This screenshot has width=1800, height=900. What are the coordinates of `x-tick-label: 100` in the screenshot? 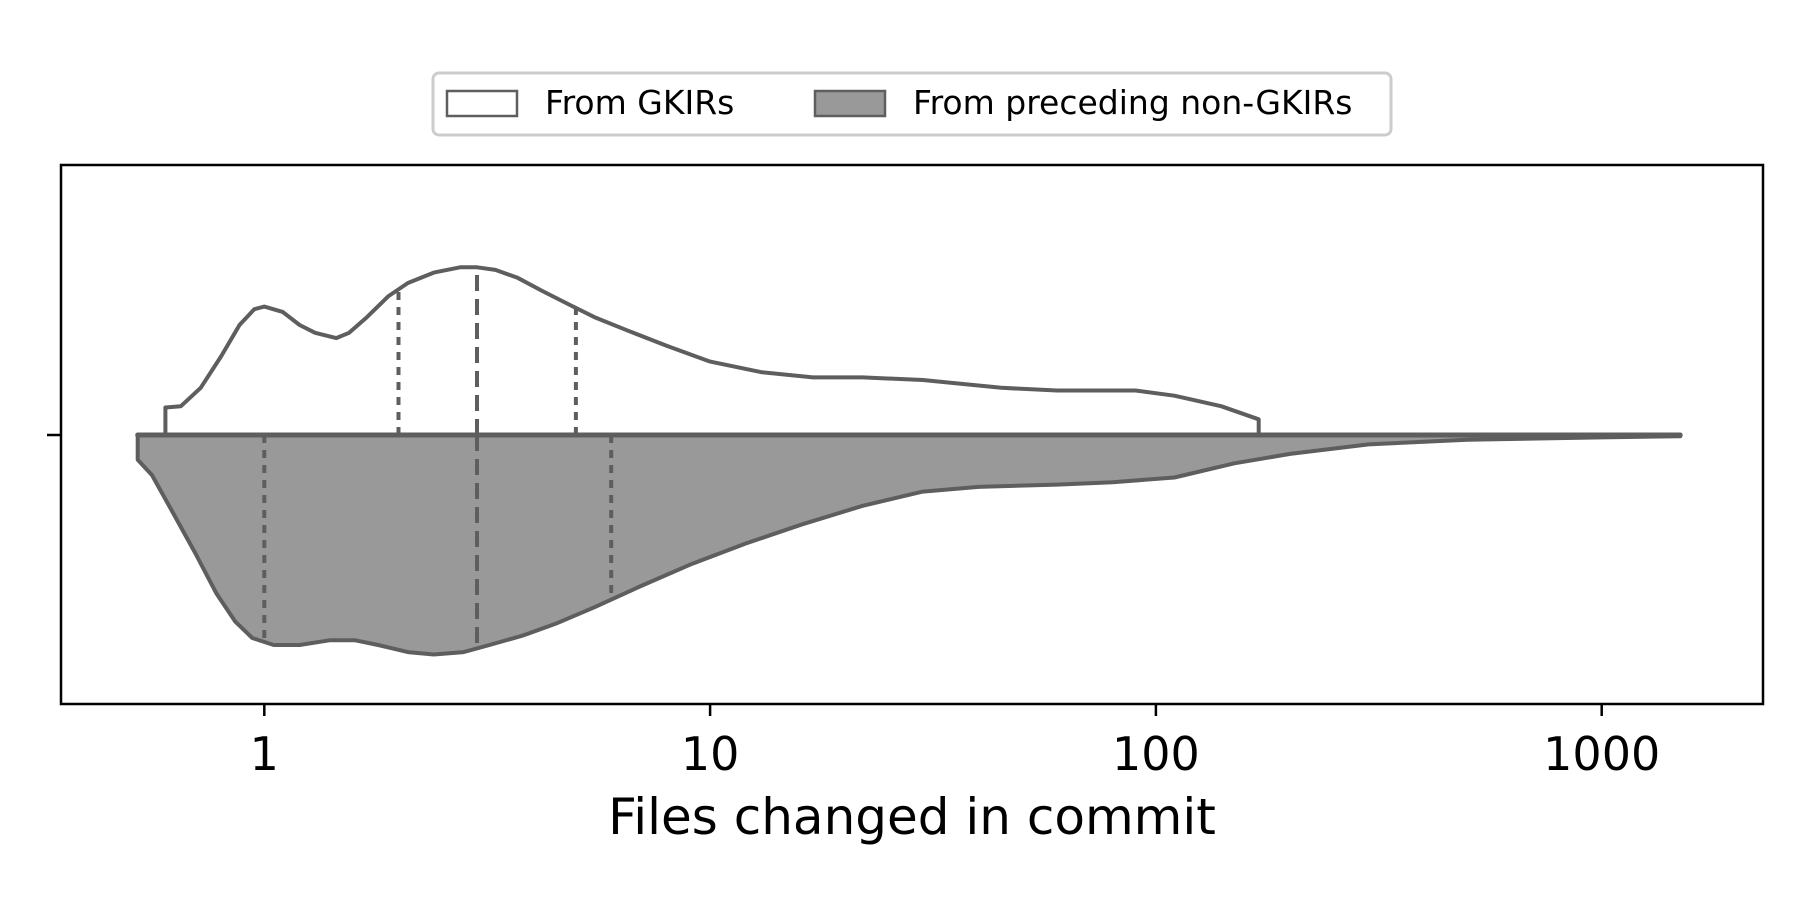 It's located at (1156, 754).